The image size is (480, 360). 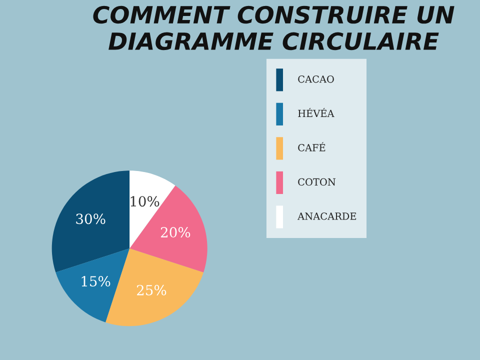 I want to click on legend-label: HÉVÉA, so click(x=316, y=112).